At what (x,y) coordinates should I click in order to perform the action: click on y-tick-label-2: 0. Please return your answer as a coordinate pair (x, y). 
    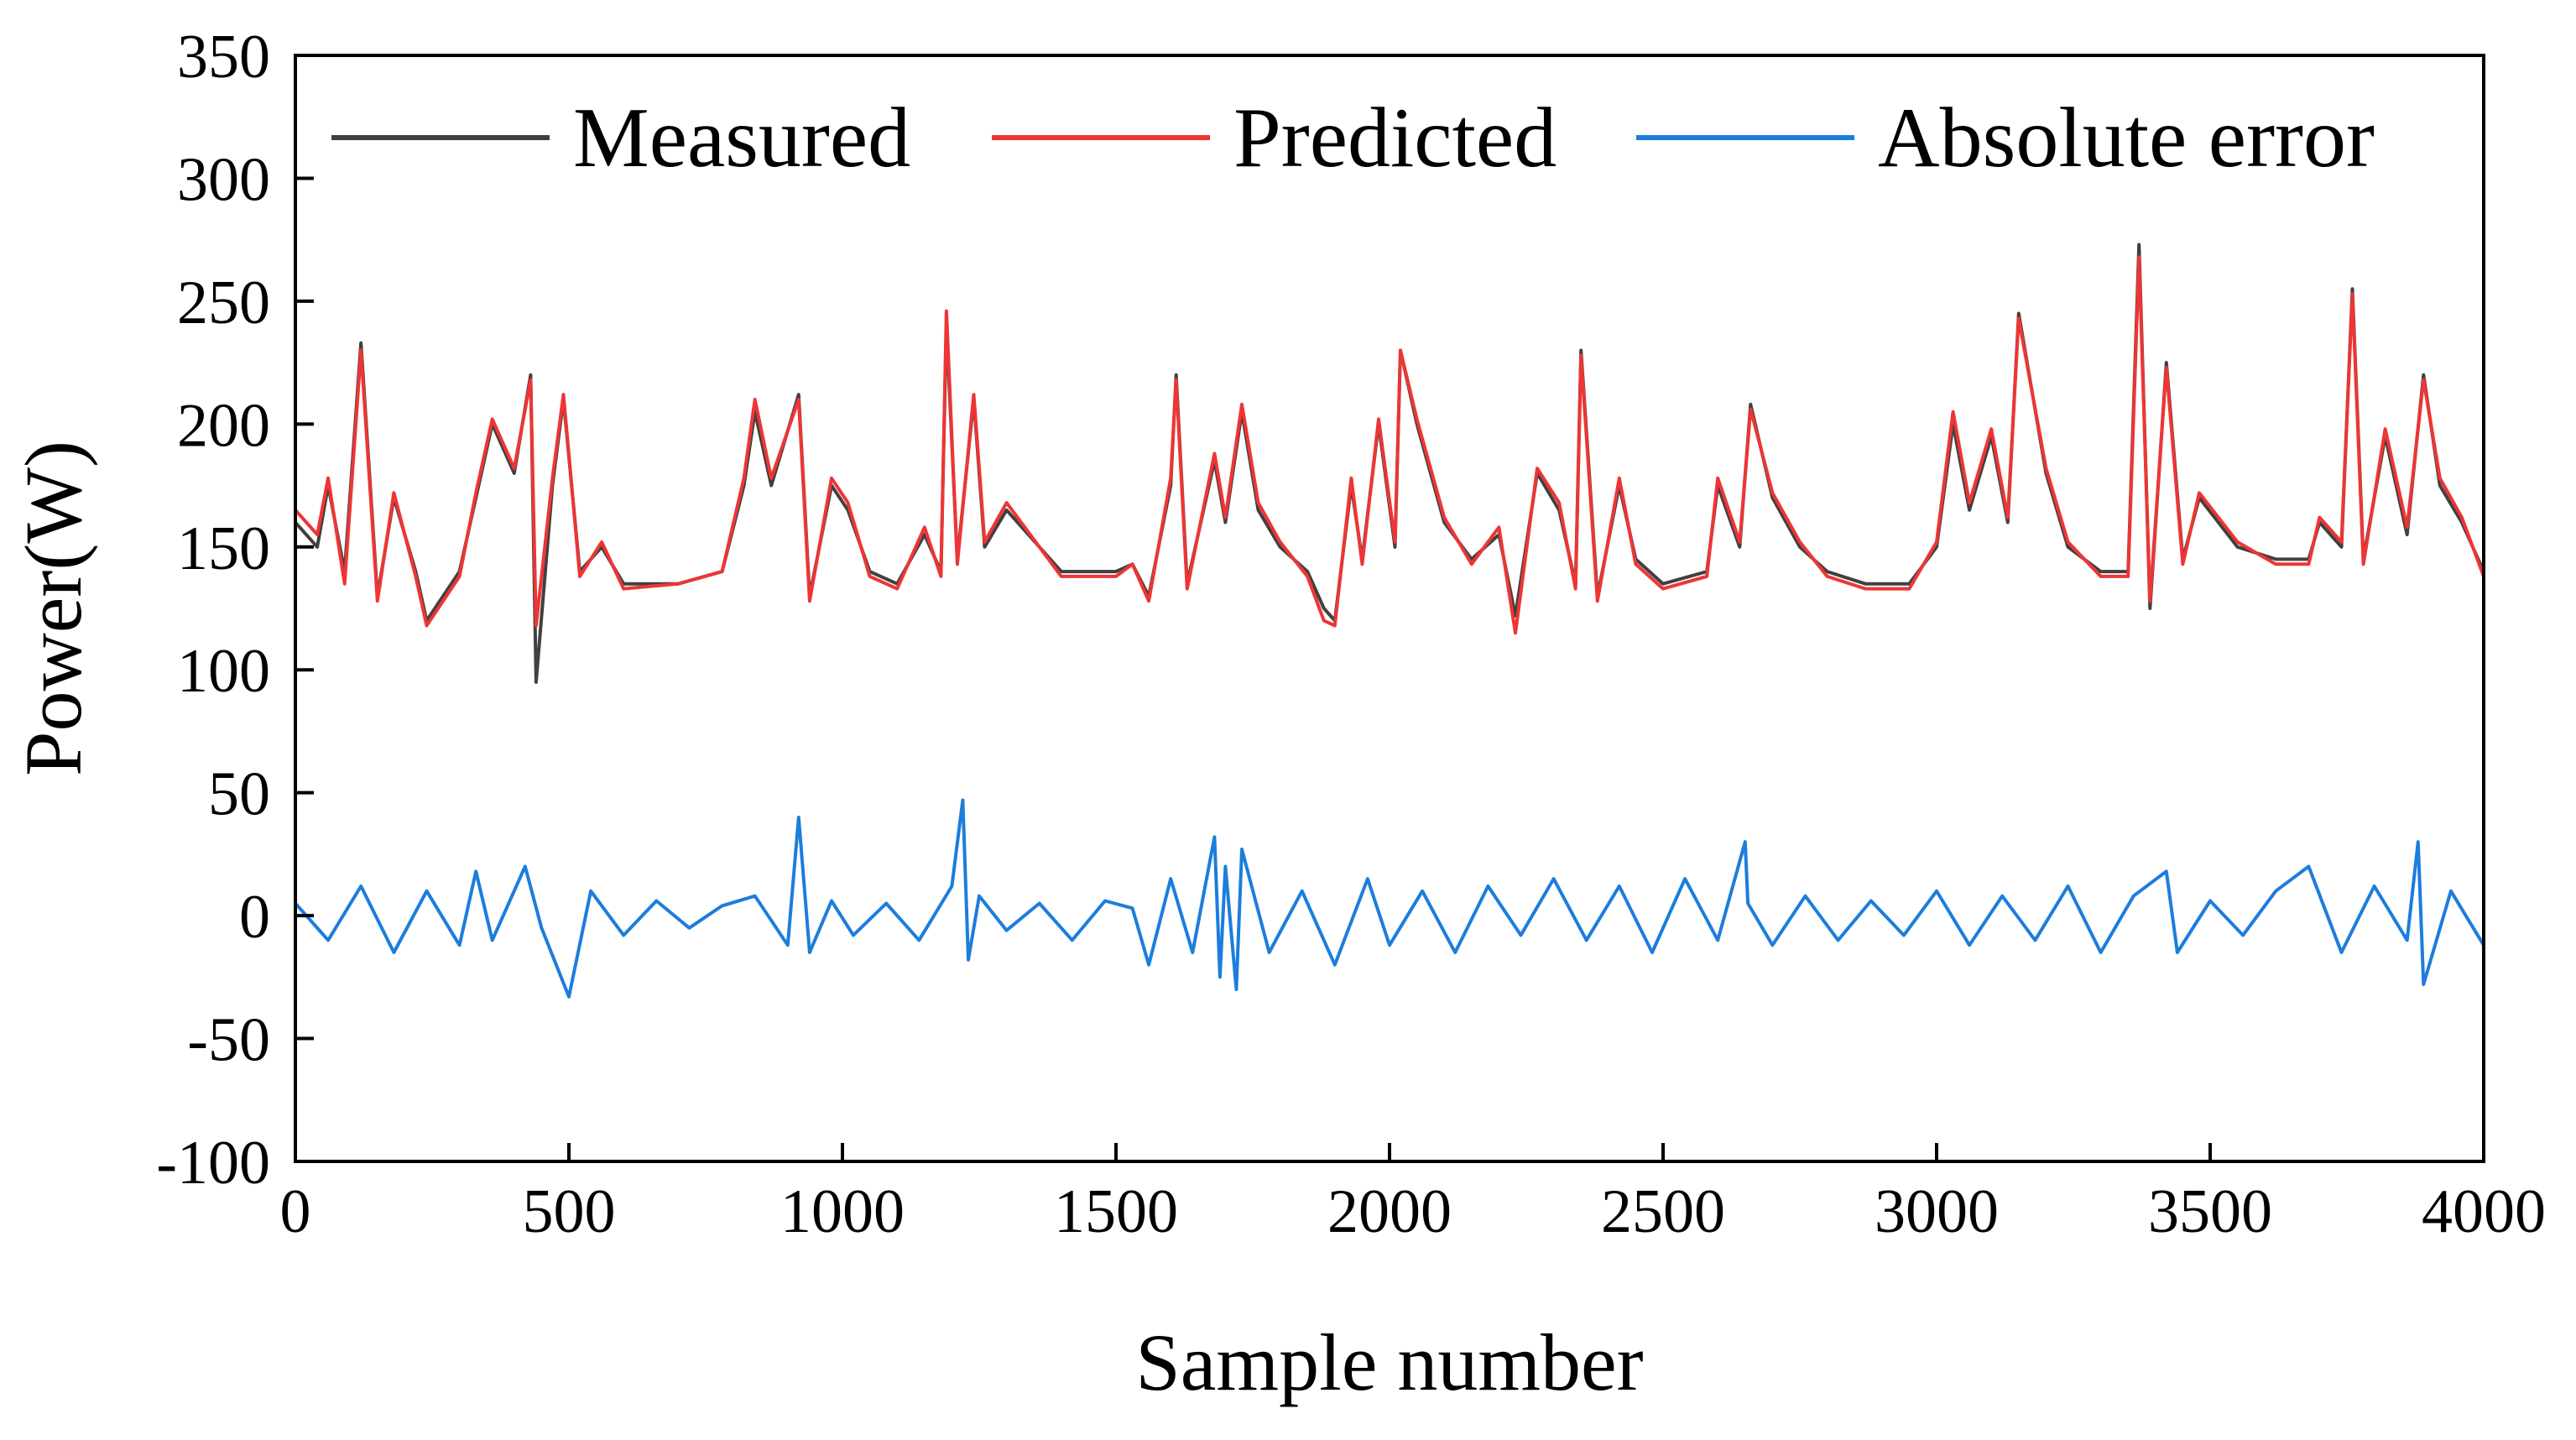
    Looking at the image, I should click on (254, 918).